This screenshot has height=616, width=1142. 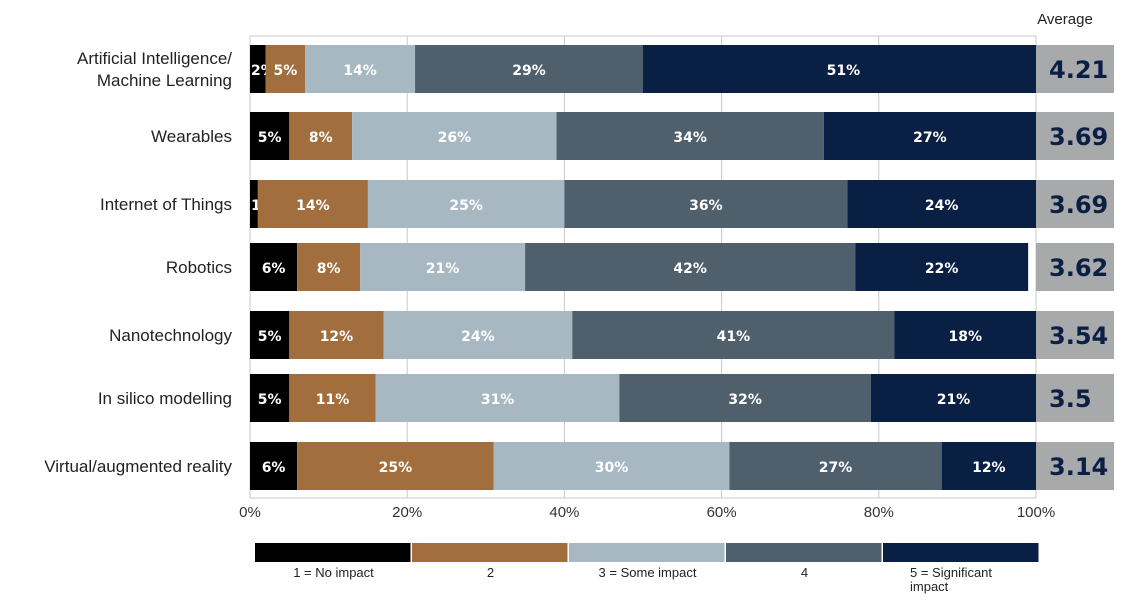 What do you see at coordinates (199, 267) in the screenshot?
I see `category-label: Robotics` at bounding box center [199, 267].